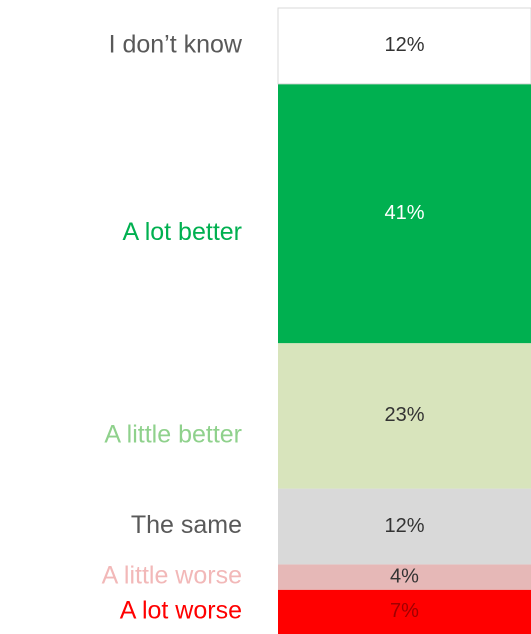 The height and width of the screenshot is (634, 531). I want to click on data-label: 23%, so click(404, 415).